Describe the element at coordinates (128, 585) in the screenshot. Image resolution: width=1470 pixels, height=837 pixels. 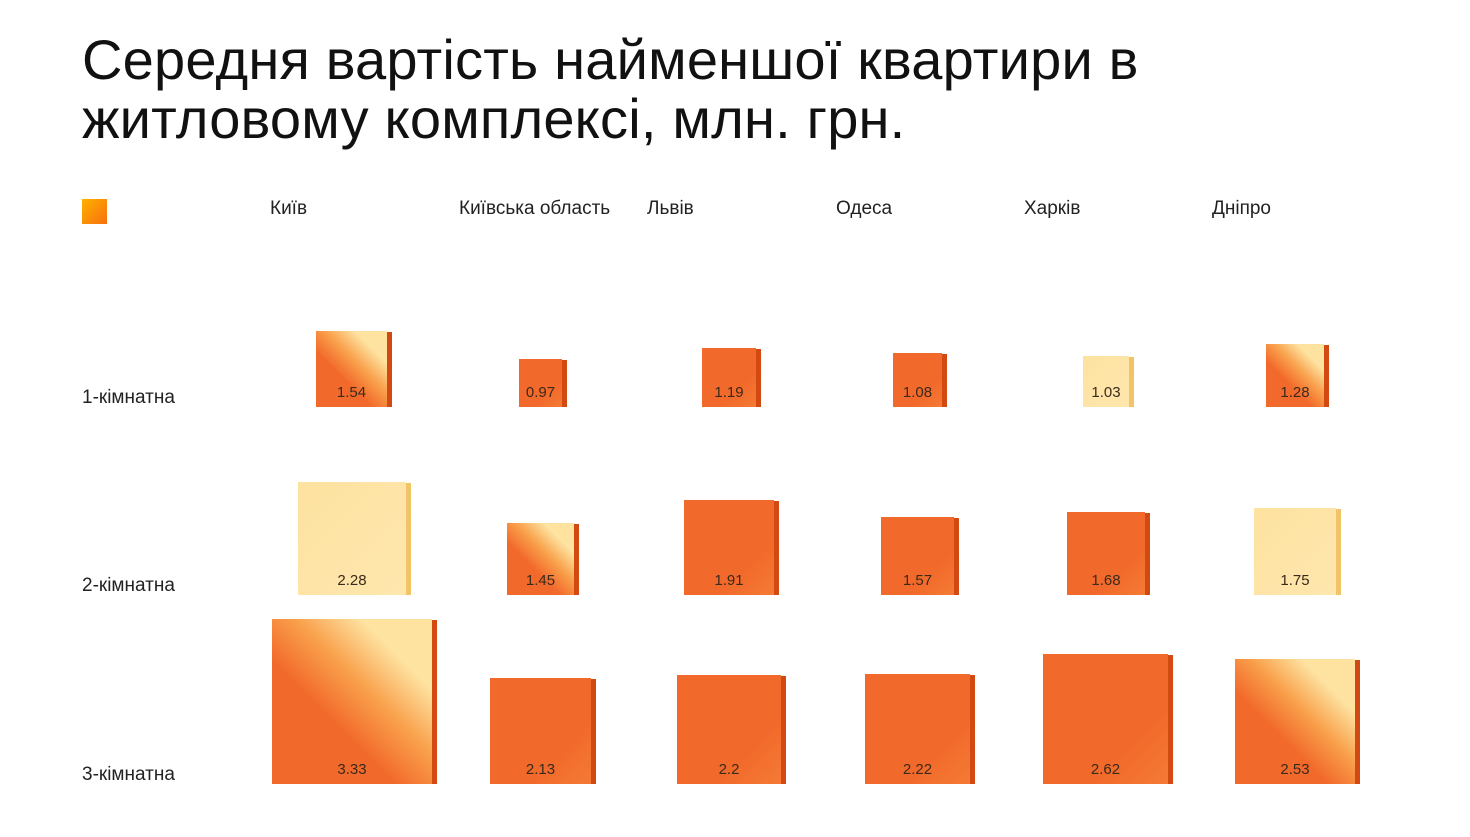
I see `row-label-2-room: 2-кімнатна` at that location.